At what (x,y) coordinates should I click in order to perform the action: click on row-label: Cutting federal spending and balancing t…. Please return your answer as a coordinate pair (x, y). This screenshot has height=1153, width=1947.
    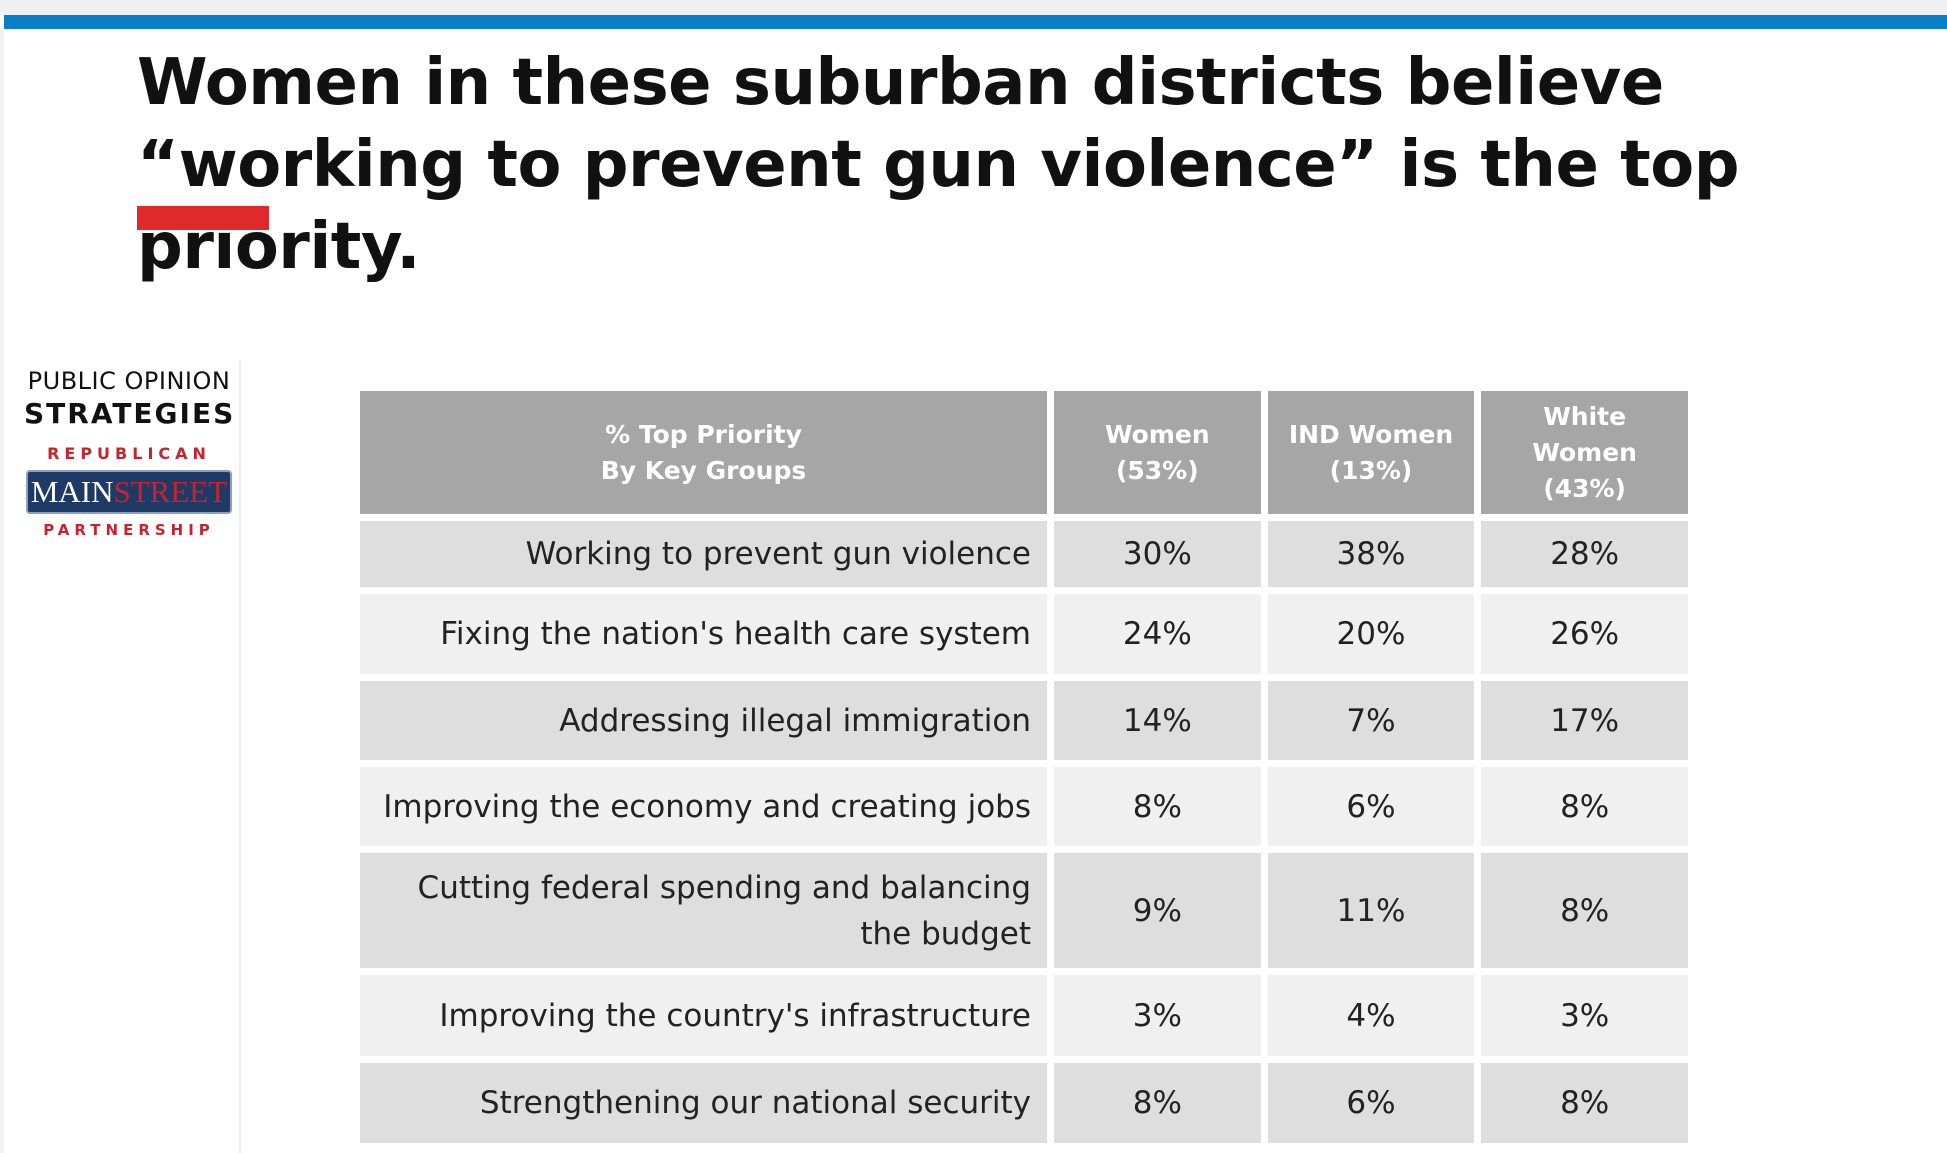
    Looking at the image, I should click on (703, 910).